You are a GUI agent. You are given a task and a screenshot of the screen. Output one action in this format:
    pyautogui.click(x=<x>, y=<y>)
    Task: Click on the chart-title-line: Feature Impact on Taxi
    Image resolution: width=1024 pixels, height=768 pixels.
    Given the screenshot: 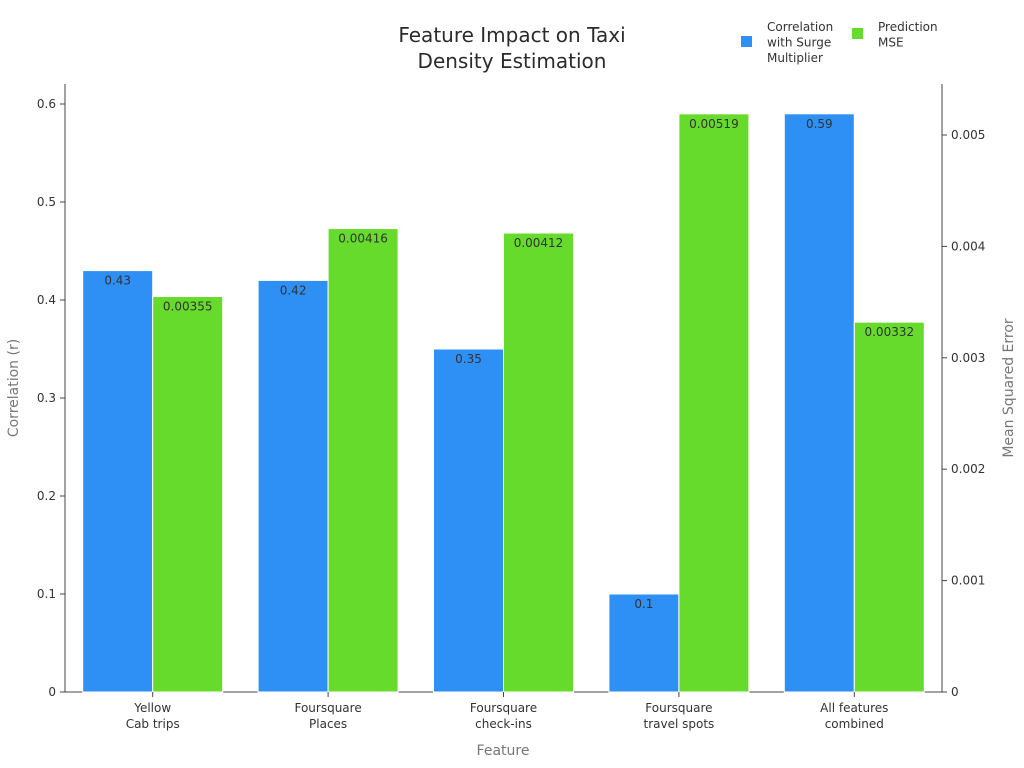 What is the action you would take?
    pyautogui.click(x=511, y=35)
    